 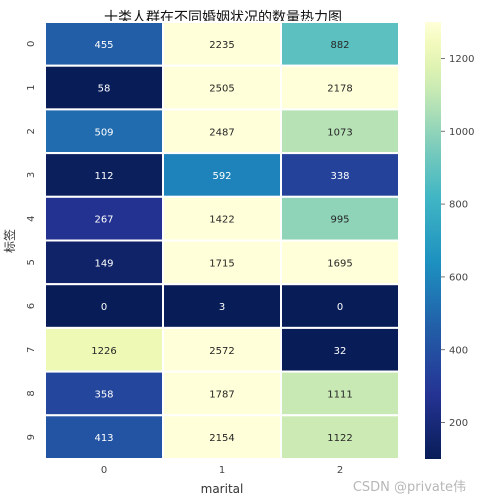 I want to click on cell-value-label: 995, so click(x=339, y=220).